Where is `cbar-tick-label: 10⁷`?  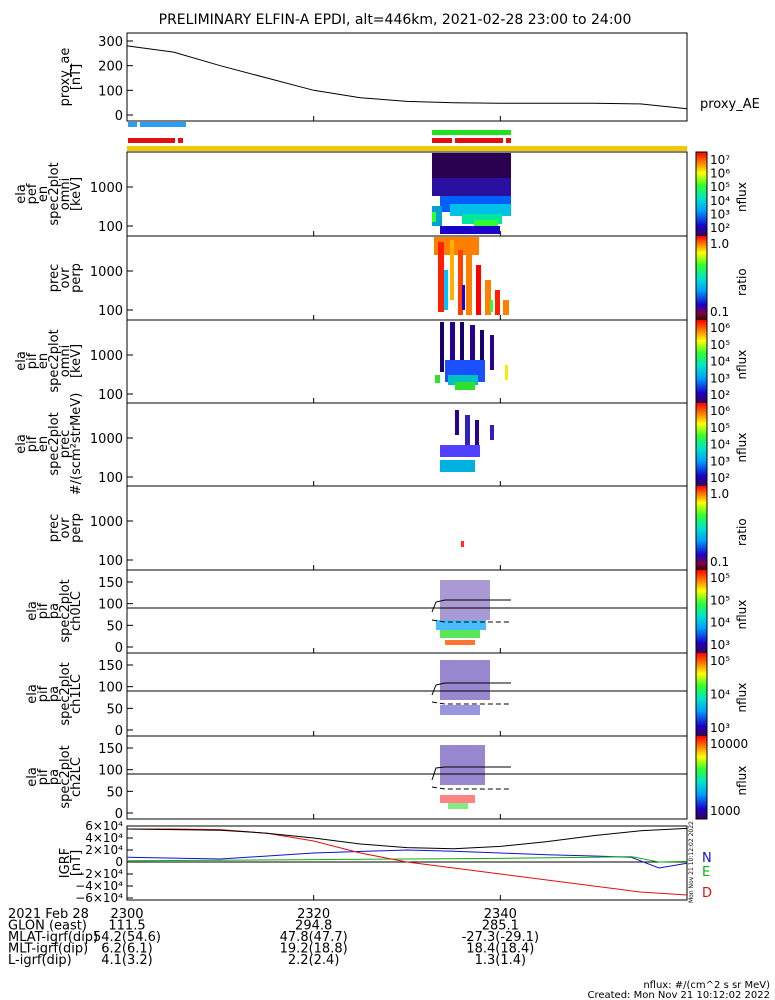 cbar-tick-label: 10⁷ is located at coordinates (720, 160).